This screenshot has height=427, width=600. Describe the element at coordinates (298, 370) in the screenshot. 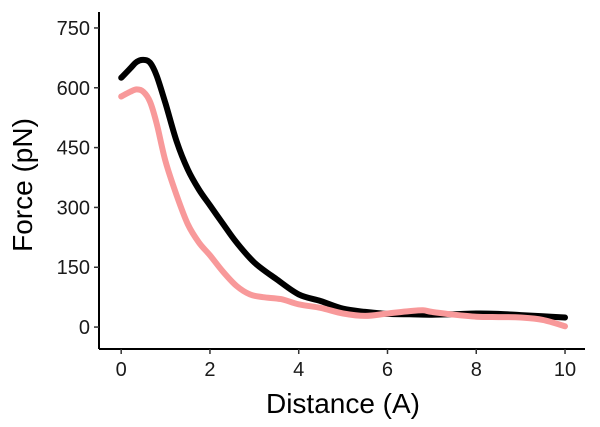

I see `x-tick-label: 4` at that location.